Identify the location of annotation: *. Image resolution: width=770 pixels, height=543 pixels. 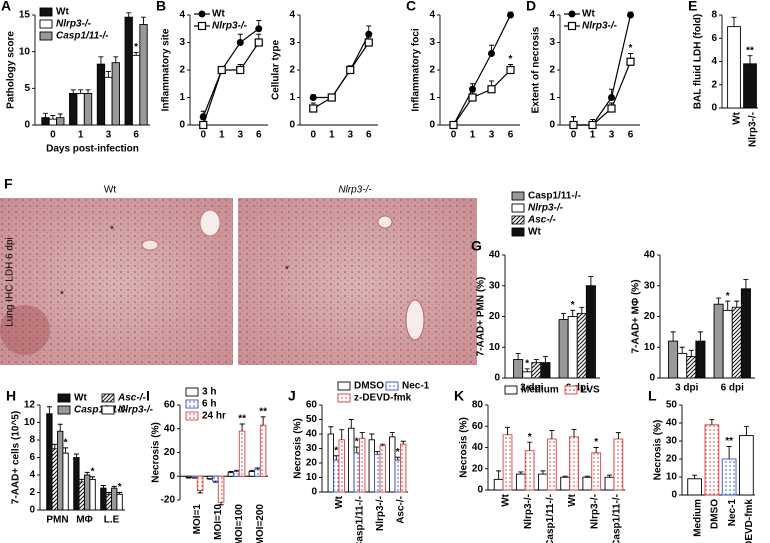
(398, 452).